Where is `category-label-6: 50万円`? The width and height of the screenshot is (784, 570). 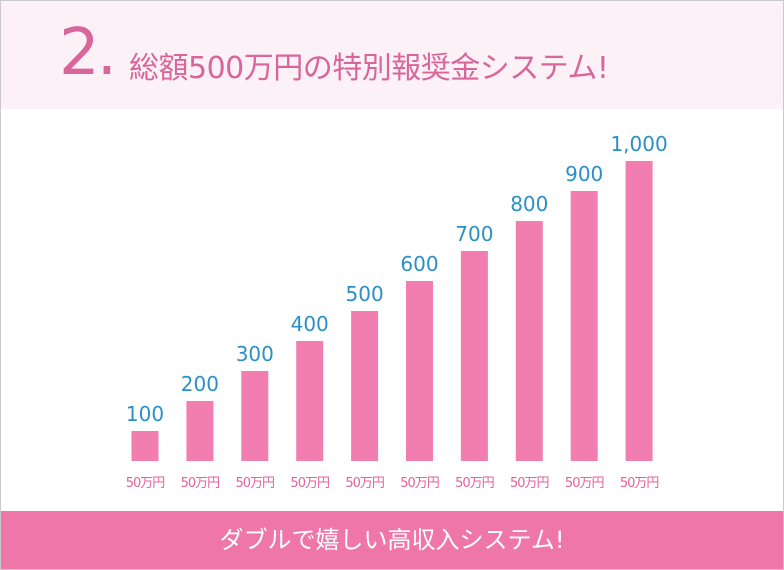
category-label-6: 50万円 is located at coordinates (419, 483).